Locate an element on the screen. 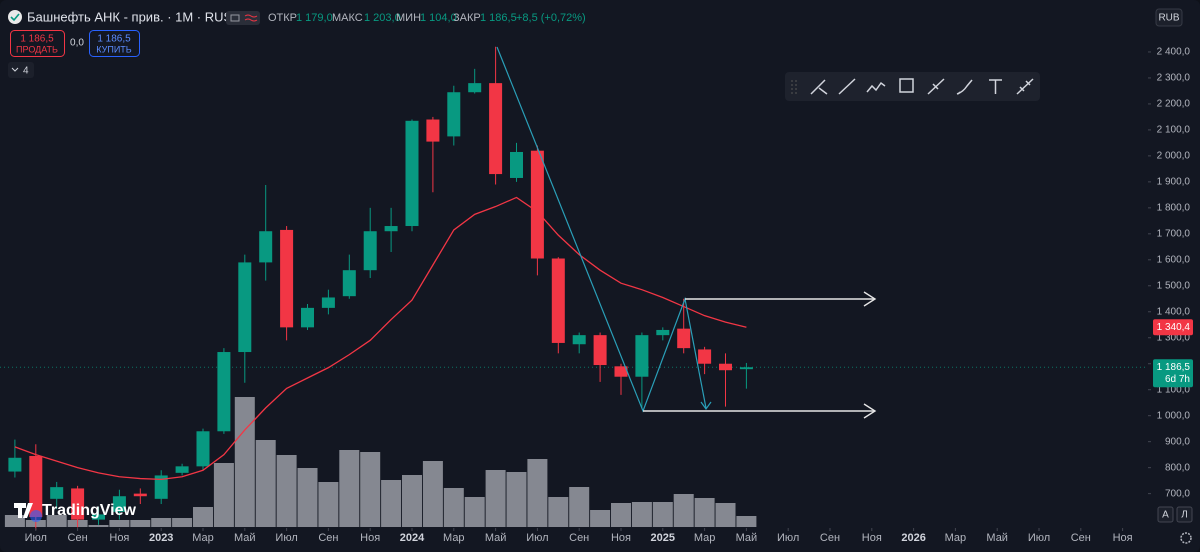 The image size is (1200, 552). y-tick-label: 2 000,0 is located at coordinates (1174, 156).